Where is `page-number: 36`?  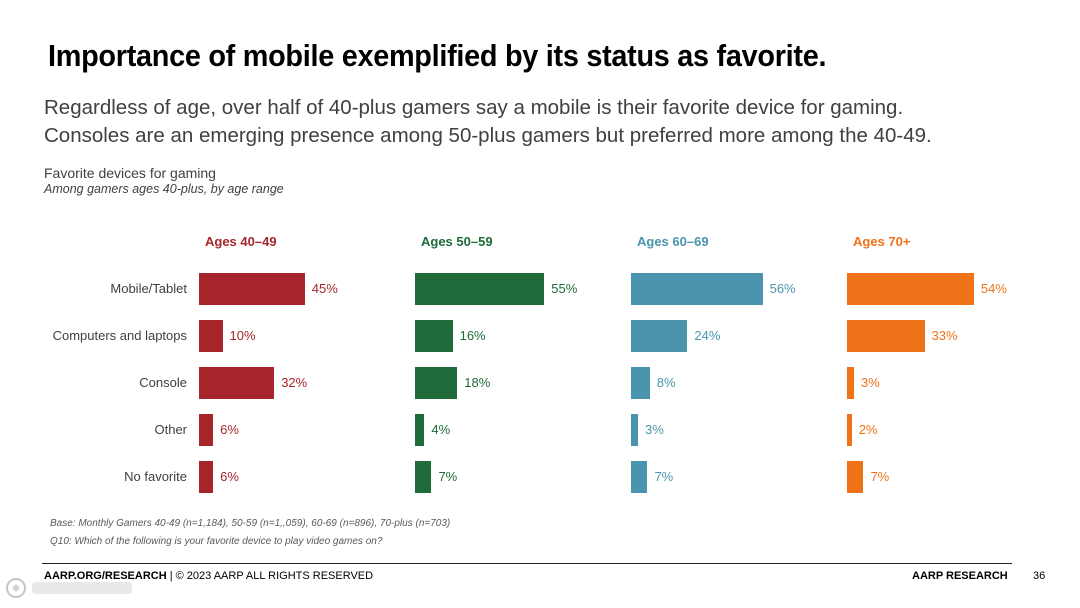 page-number: 36 is located at coordinates (1039, 576).